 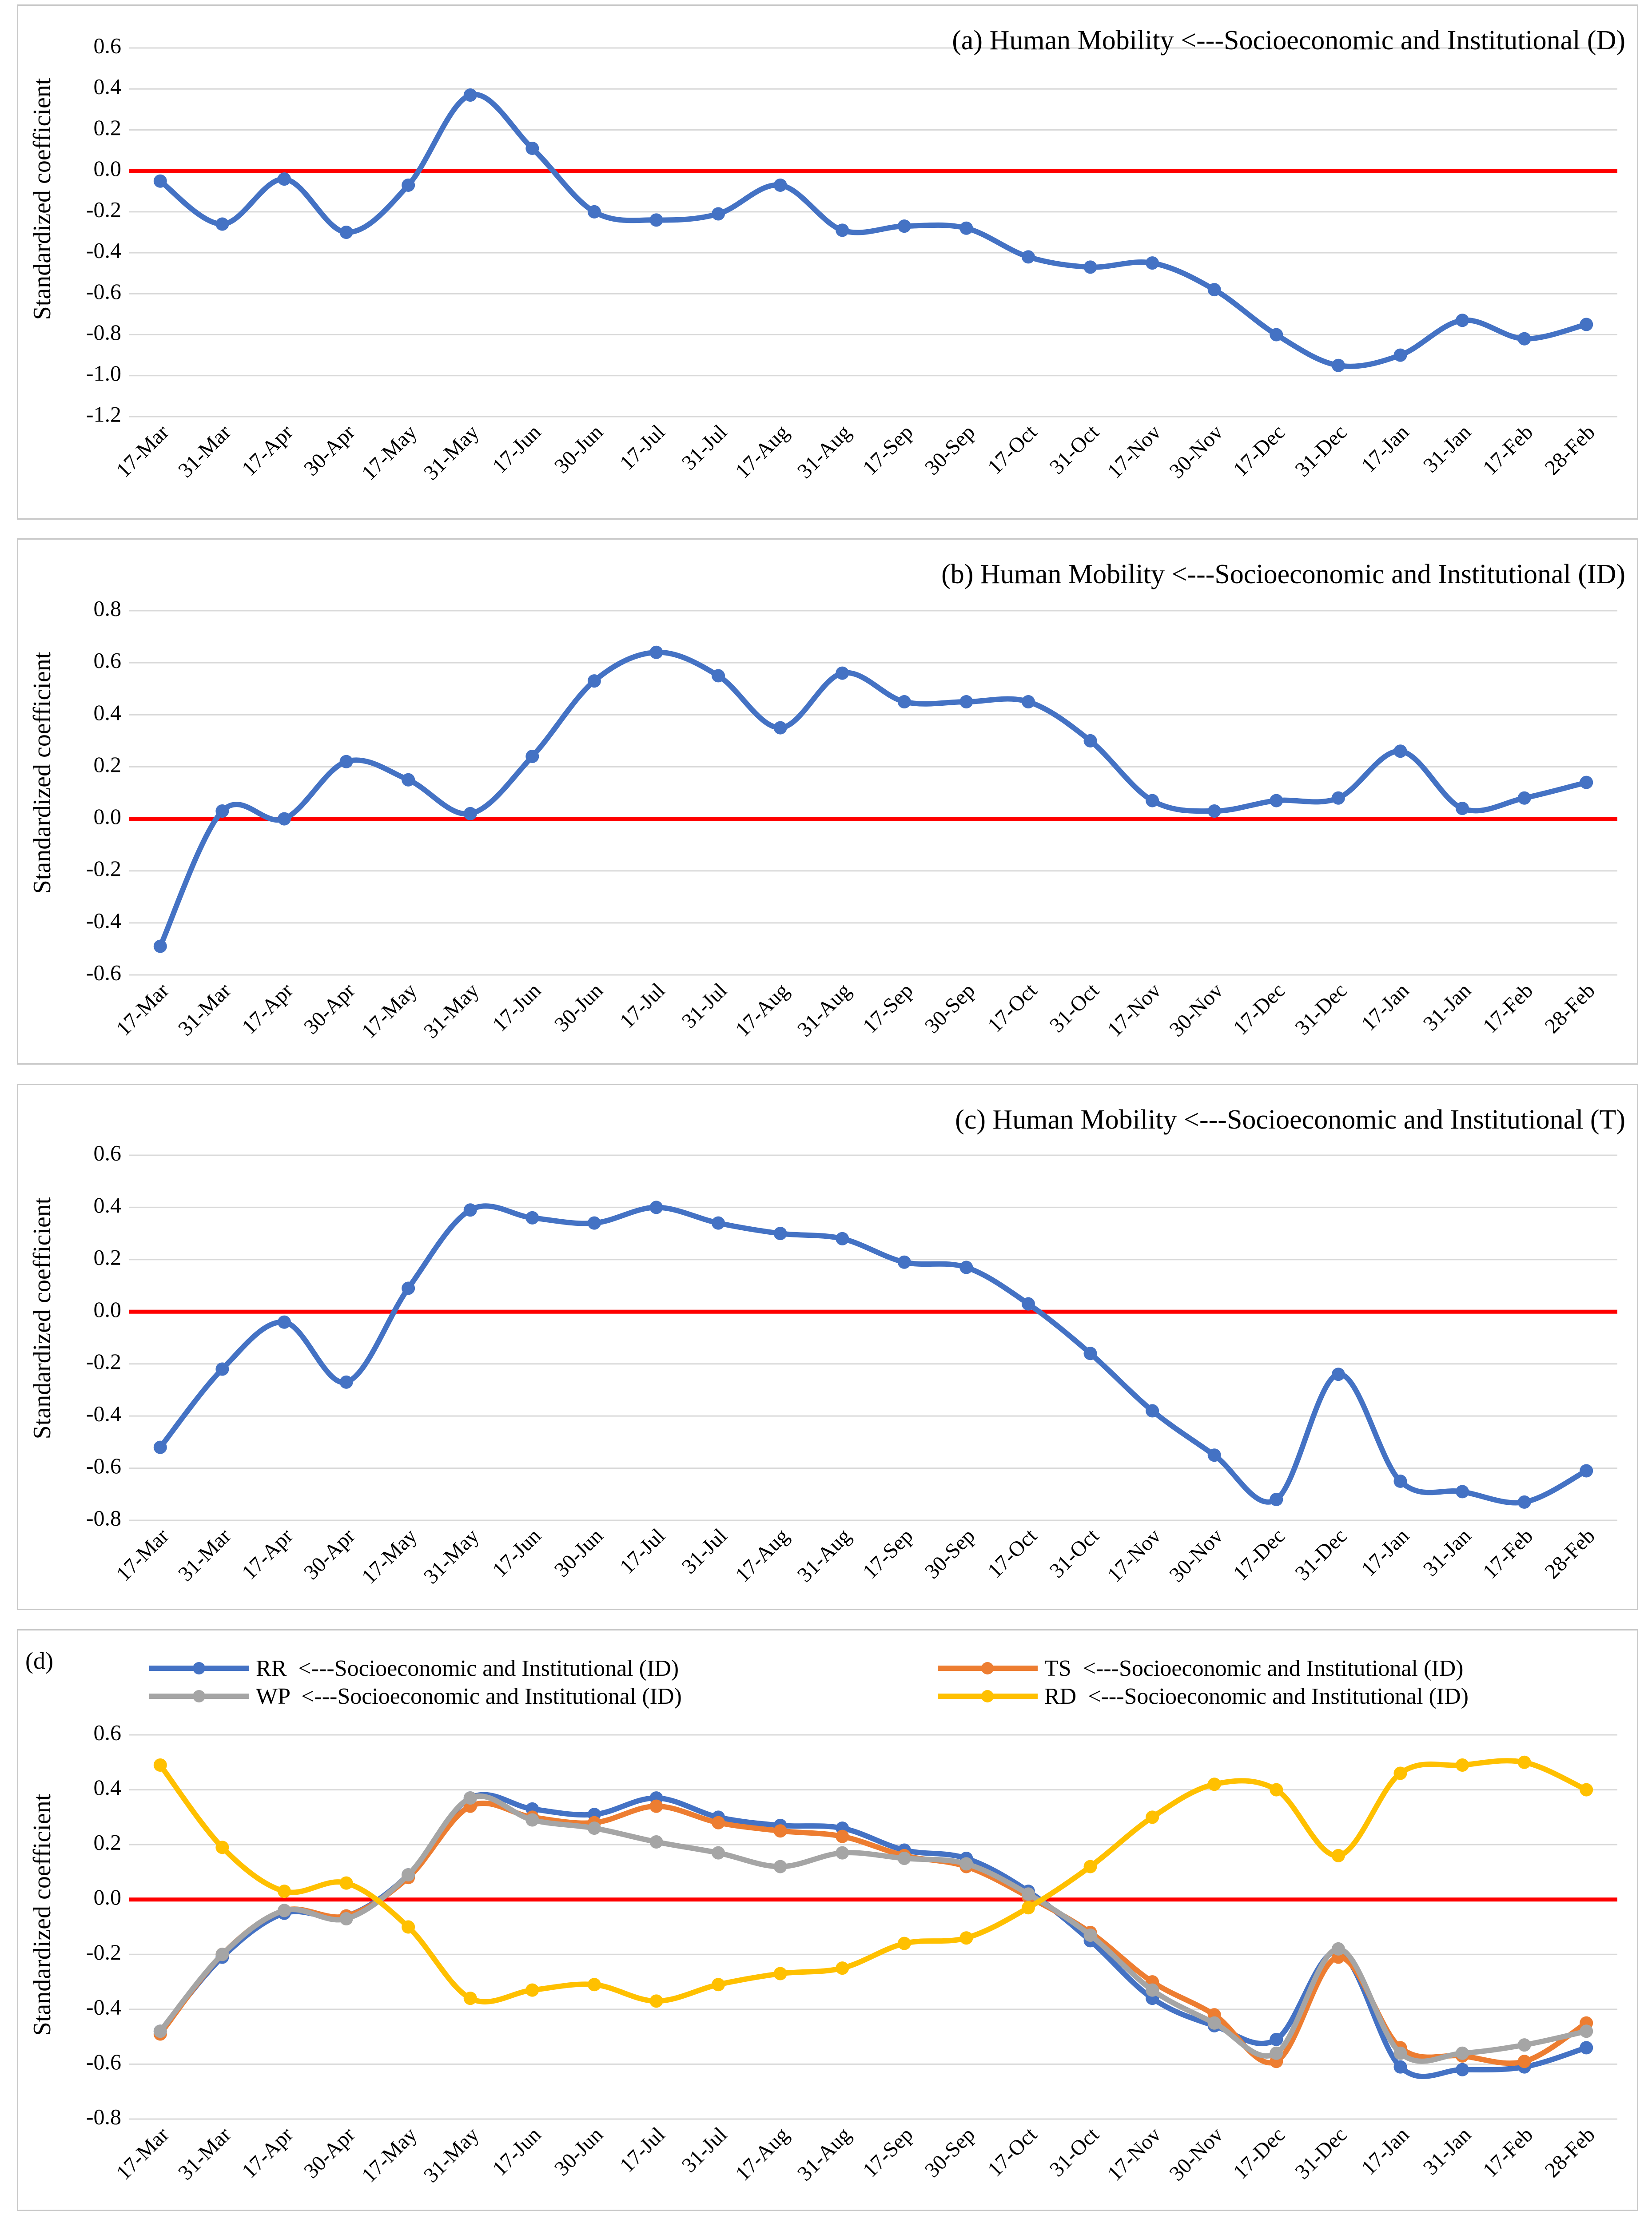 I want to click on x-tick-label: 30-Sep, so click(x=950, y=450).